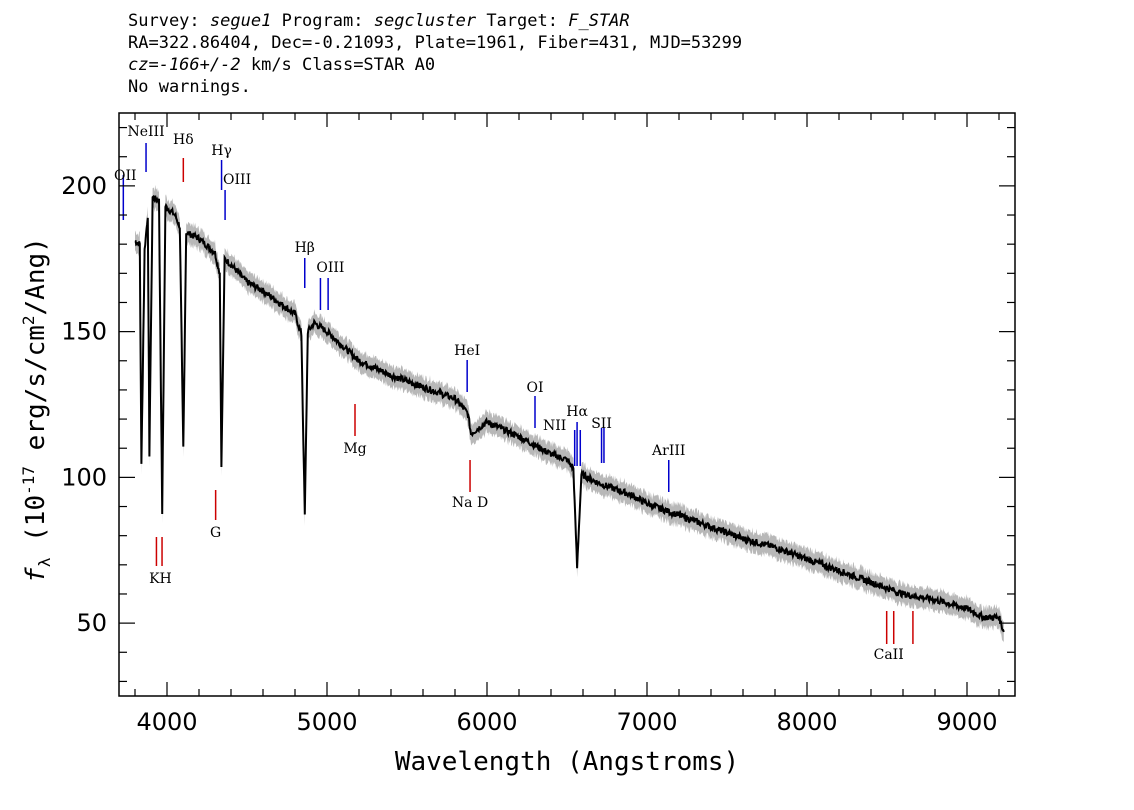 This screenshot has width=1134, height=810. I want to click on line-marker-label: OII, so click(125, 176).